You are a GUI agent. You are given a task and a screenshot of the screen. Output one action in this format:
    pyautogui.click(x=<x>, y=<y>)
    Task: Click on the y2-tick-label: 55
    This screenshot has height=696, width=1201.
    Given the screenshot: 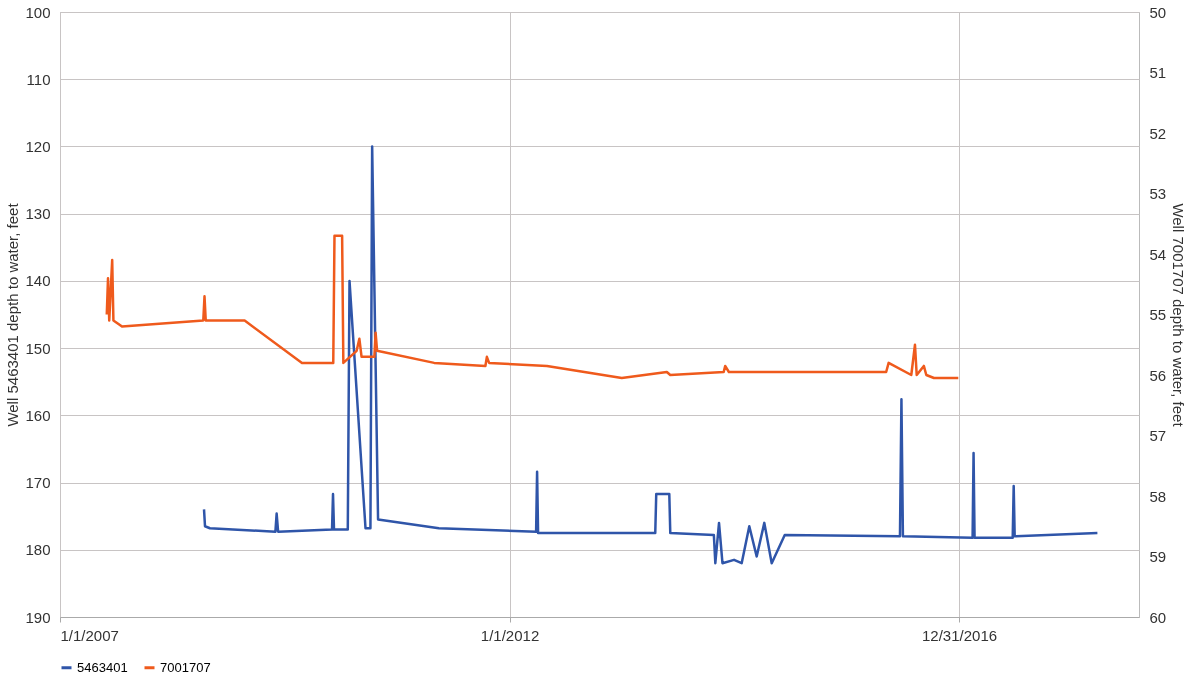 What is the action you would take?
    pyautogui.click(x=1158, y=314)
    